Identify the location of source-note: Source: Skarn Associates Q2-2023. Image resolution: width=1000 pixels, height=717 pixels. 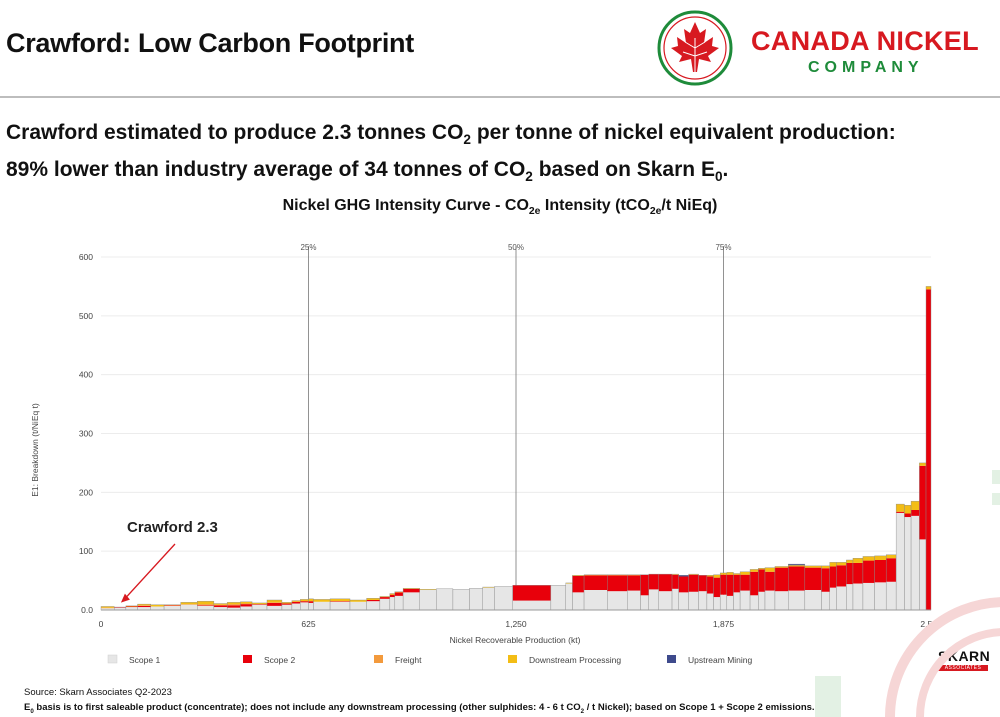
(98, 692).